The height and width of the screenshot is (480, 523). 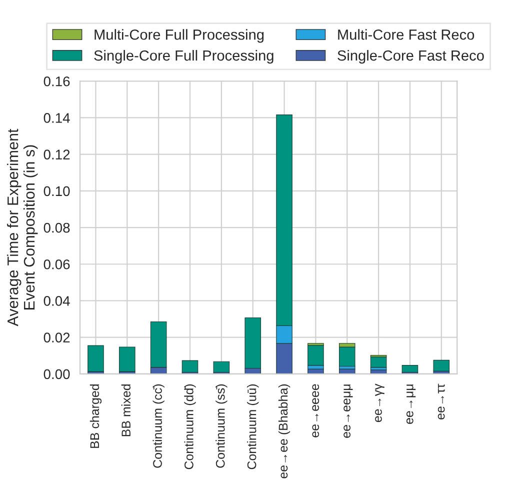 What do you see at coordinates (348, 411) in the screenshot?
I see `x-tick-label: ee→eeμμ` at bounding box center [348, 411].